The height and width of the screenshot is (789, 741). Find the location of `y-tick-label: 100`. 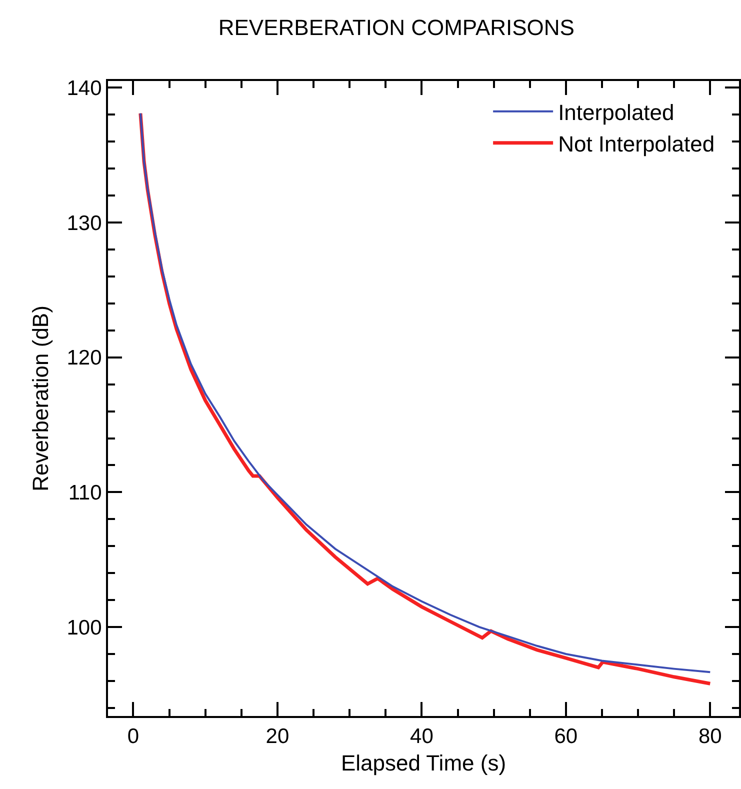

y-tick-label: 100 is located at coordinates (84, 628).